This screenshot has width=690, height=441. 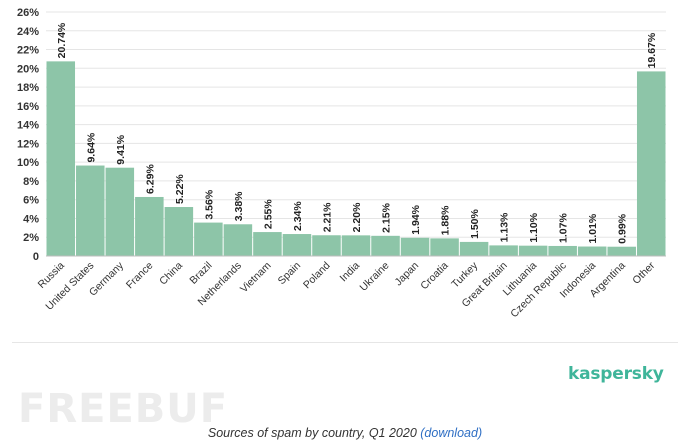 I want to click on y-tick-label: 10%, so click(x=28, y=163).